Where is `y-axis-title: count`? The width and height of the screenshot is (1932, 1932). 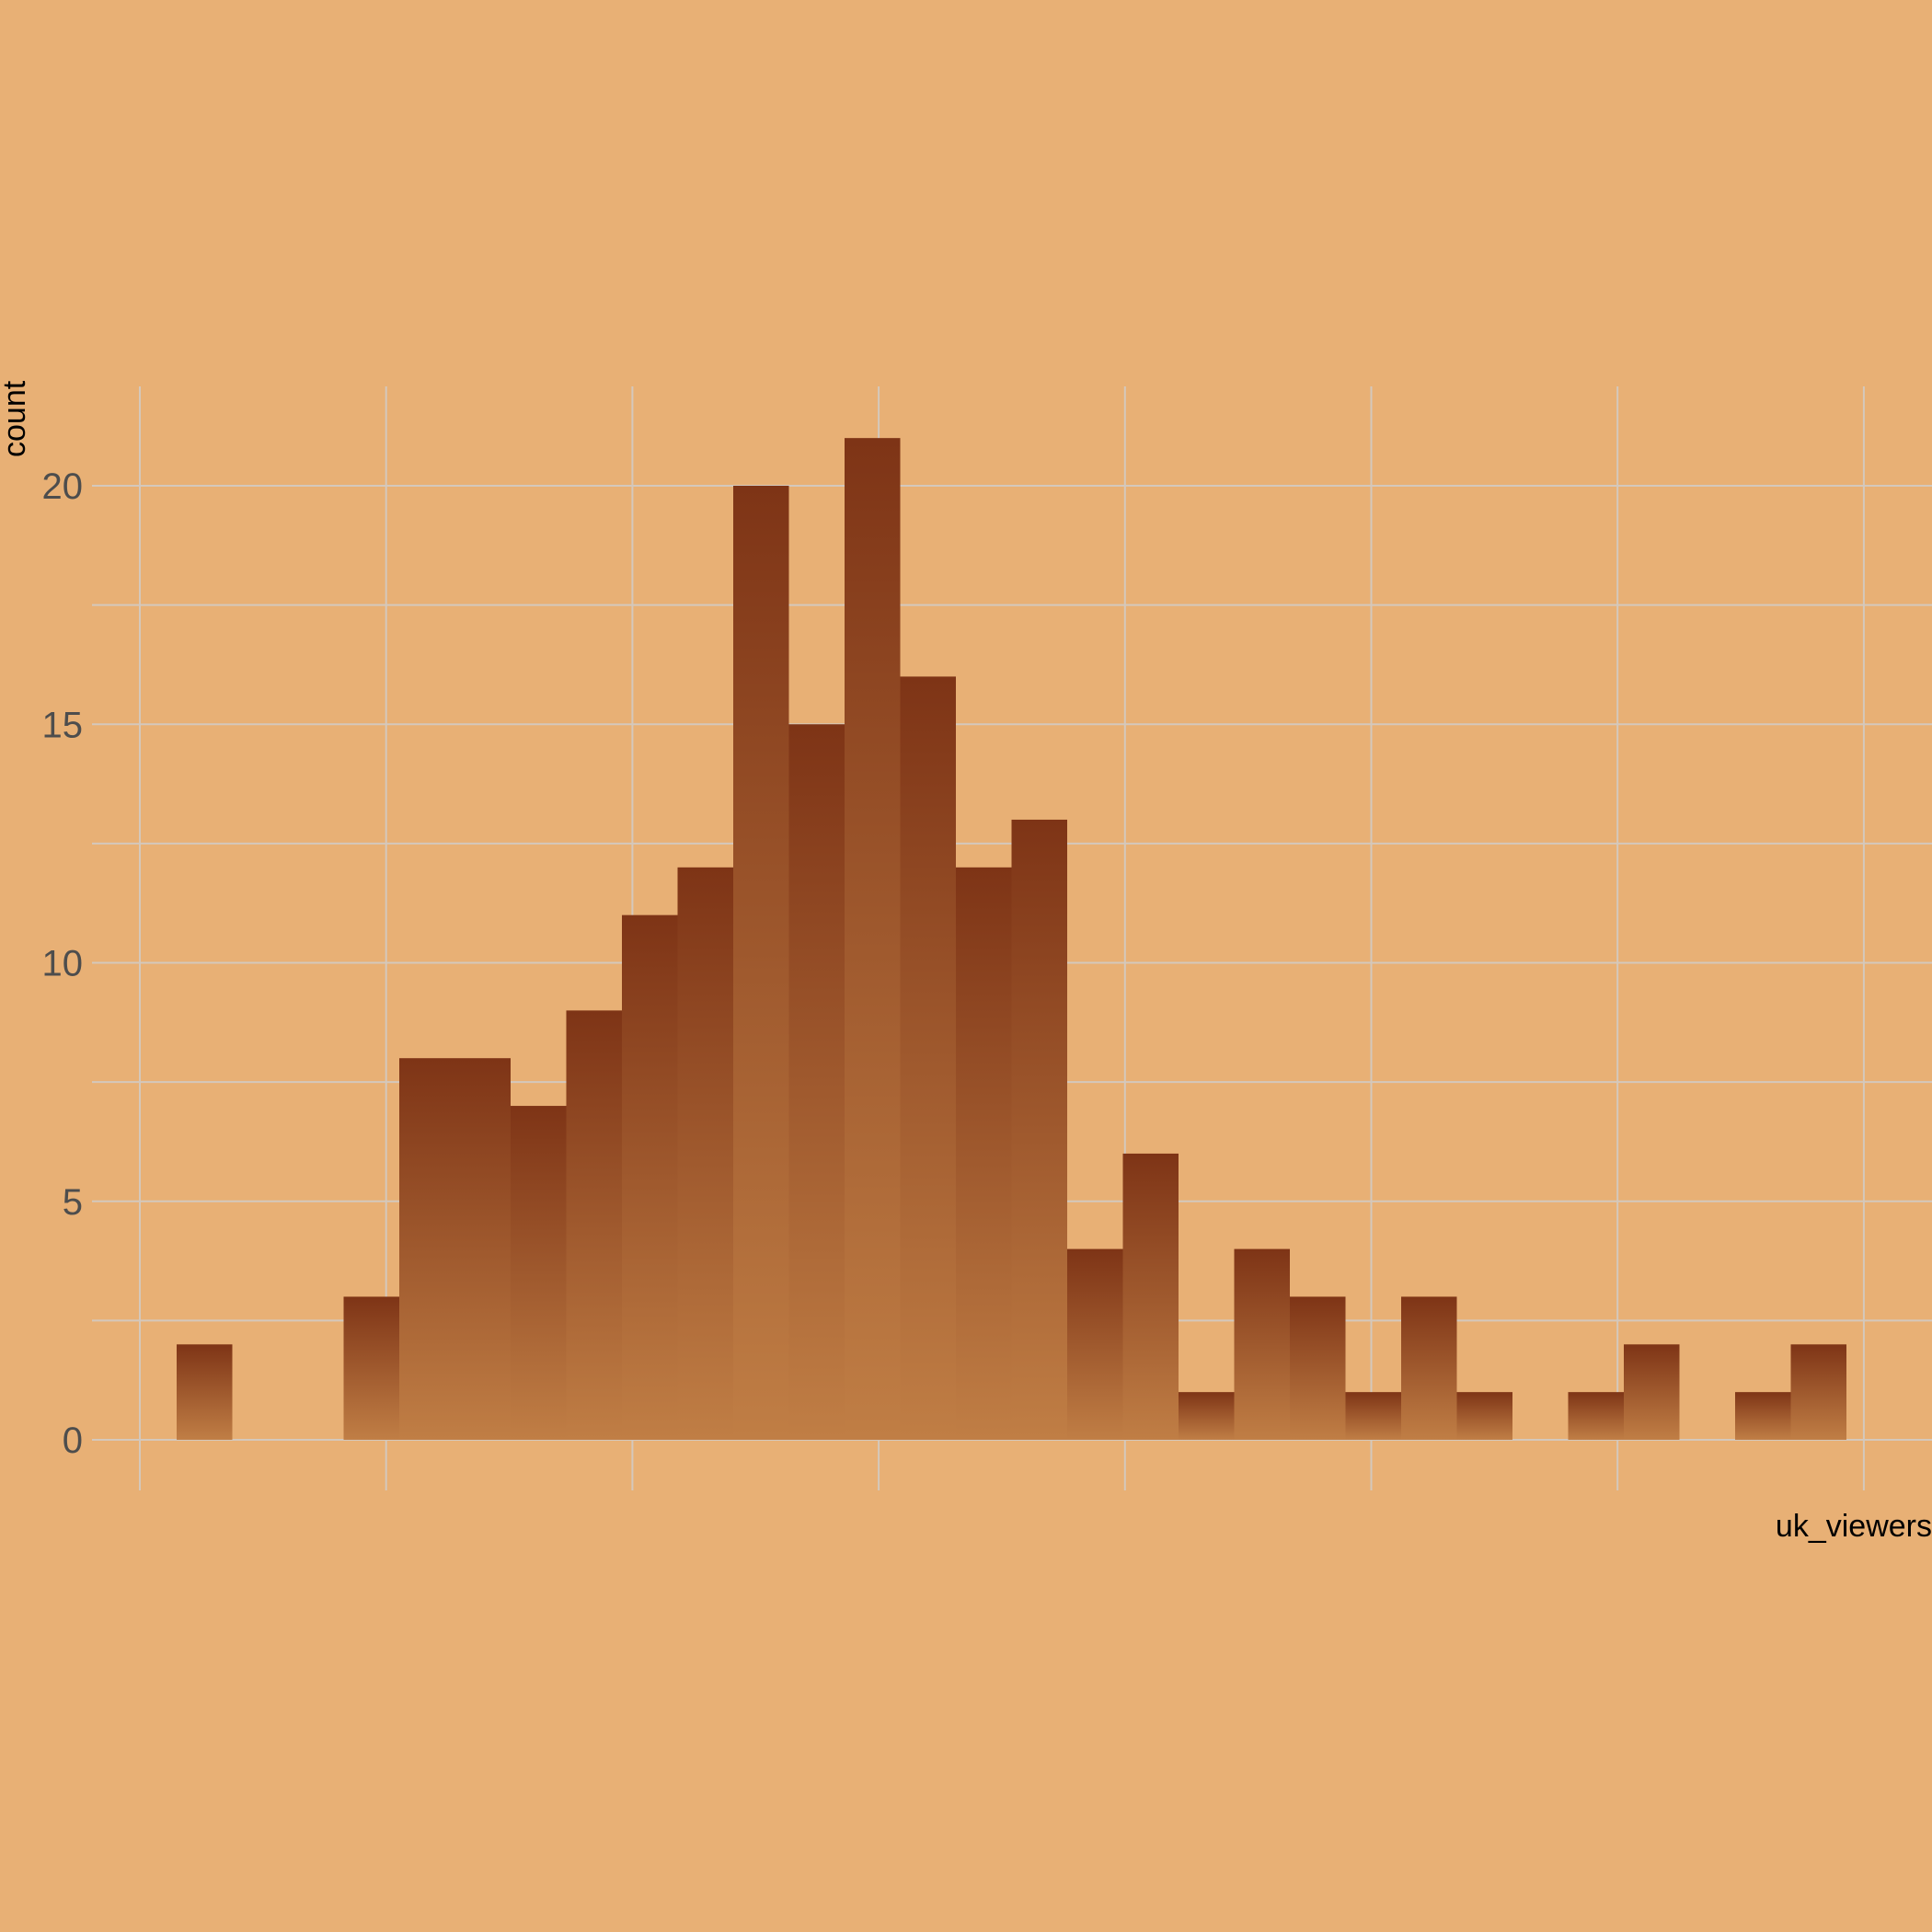
y-axis-title: count is located at coordinates (16, 418).